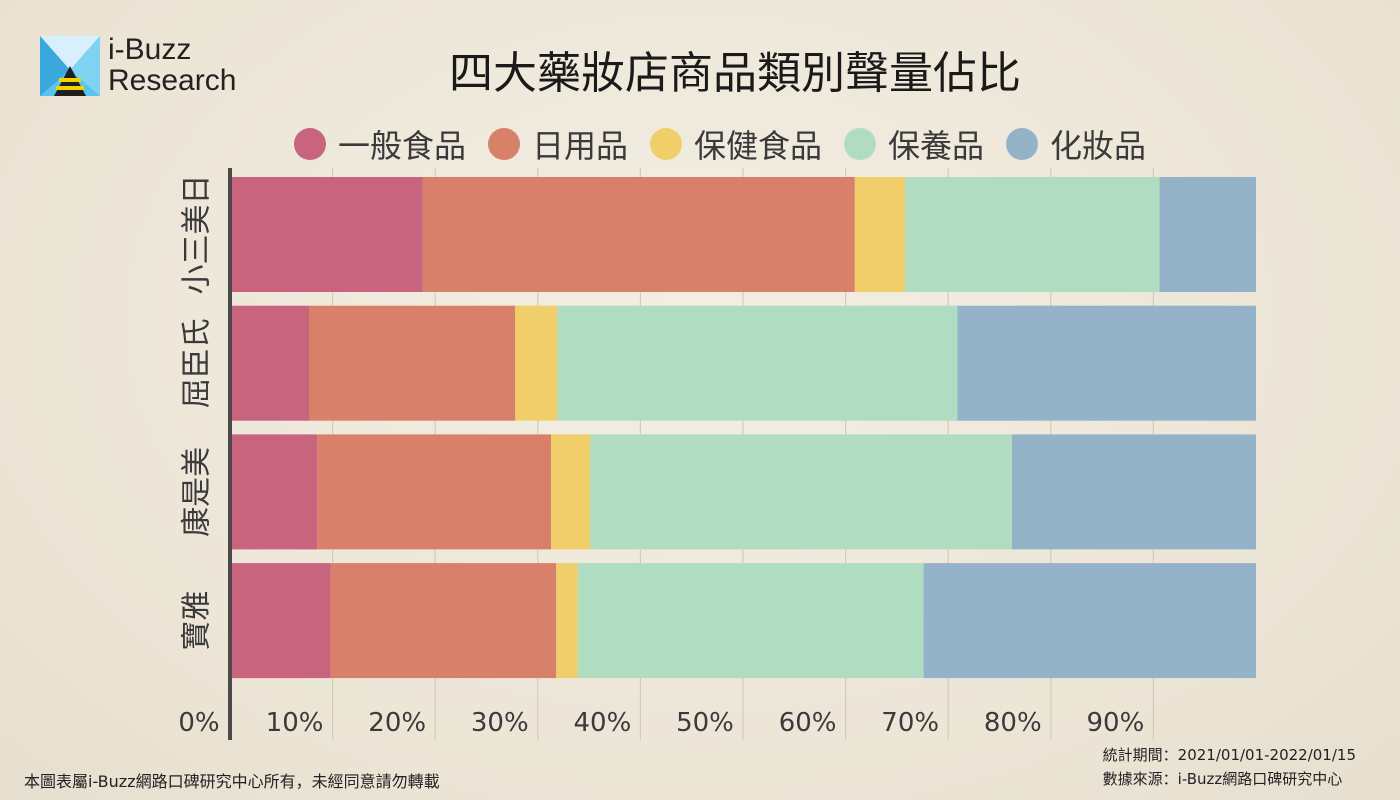  Describe the element at coordinates (705, 723) in the screenshot. I see `x-tick-label: 50%` at that location.